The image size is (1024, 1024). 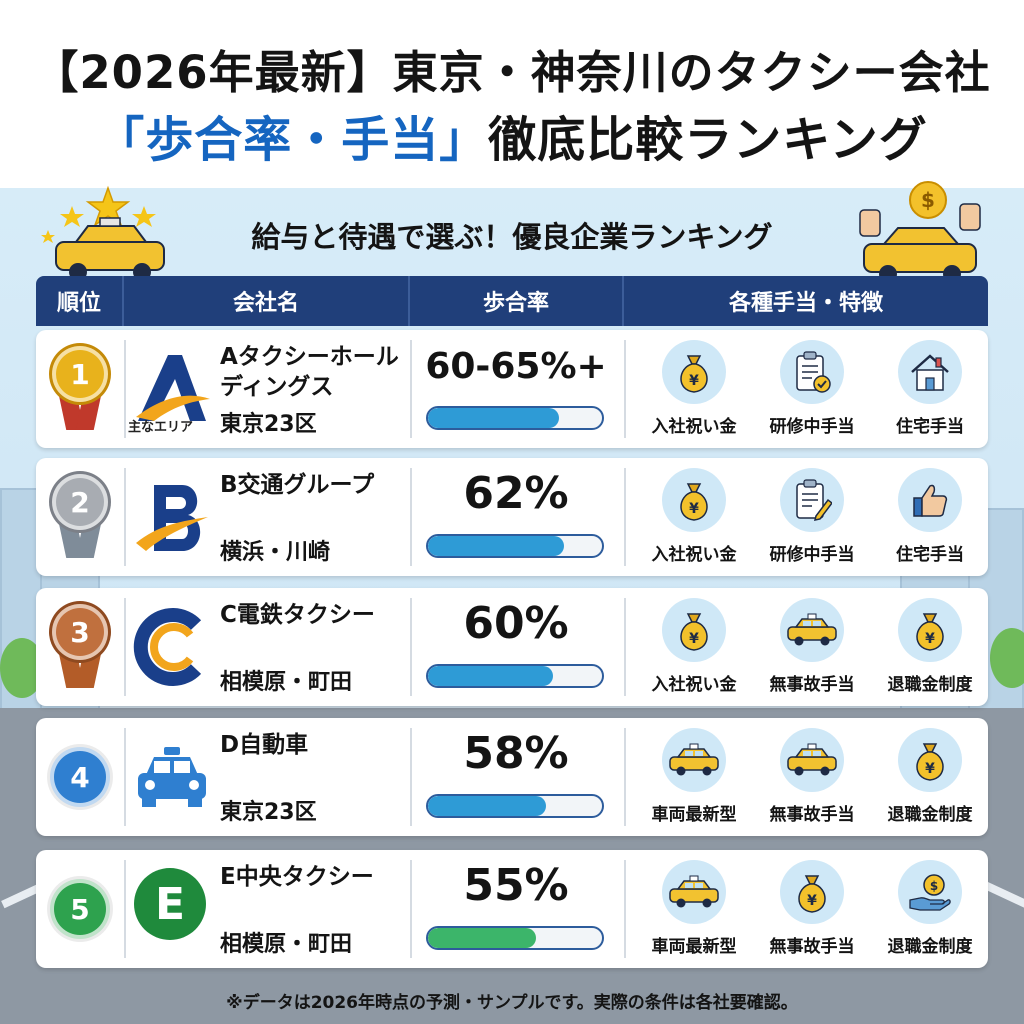 I want to click on company-name: B交通グループ, so click(x=297, y=485).